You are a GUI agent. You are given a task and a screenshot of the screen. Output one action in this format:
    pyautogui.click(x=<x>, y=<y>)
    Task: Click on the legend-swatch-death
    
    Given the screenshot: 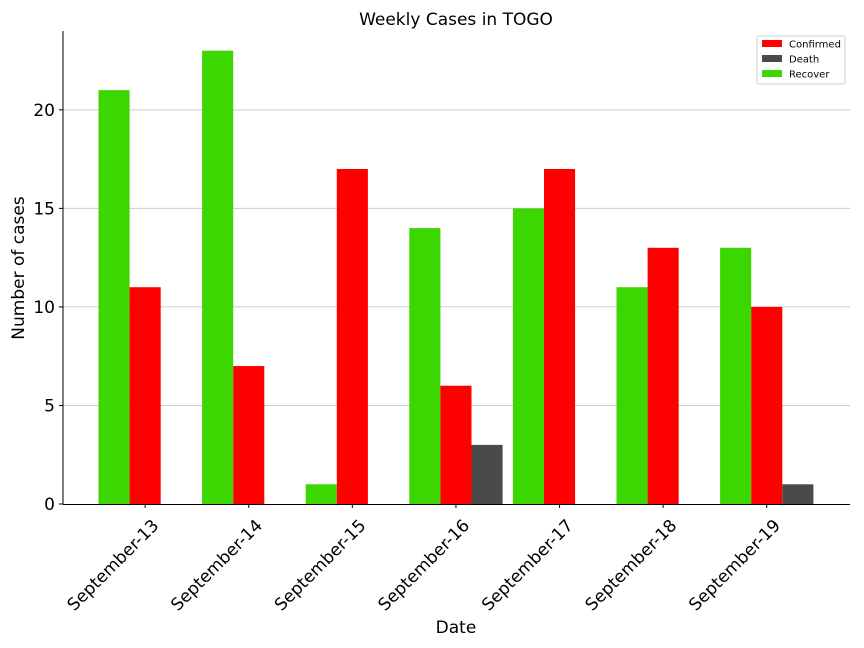 What is the action you would take?
    pyautogui.click(x=772, y=58)
    